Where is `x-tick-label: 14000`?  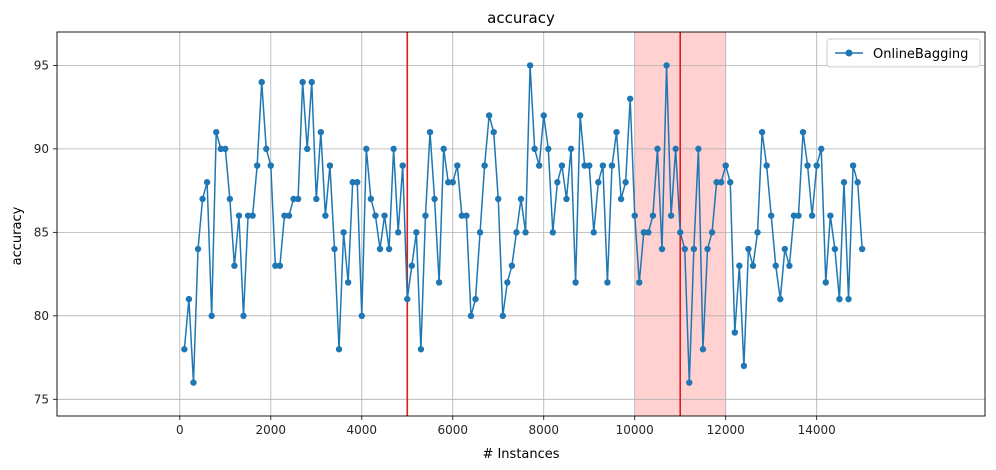 x-tick-label: 14000 is located at coordinates (817, 430).